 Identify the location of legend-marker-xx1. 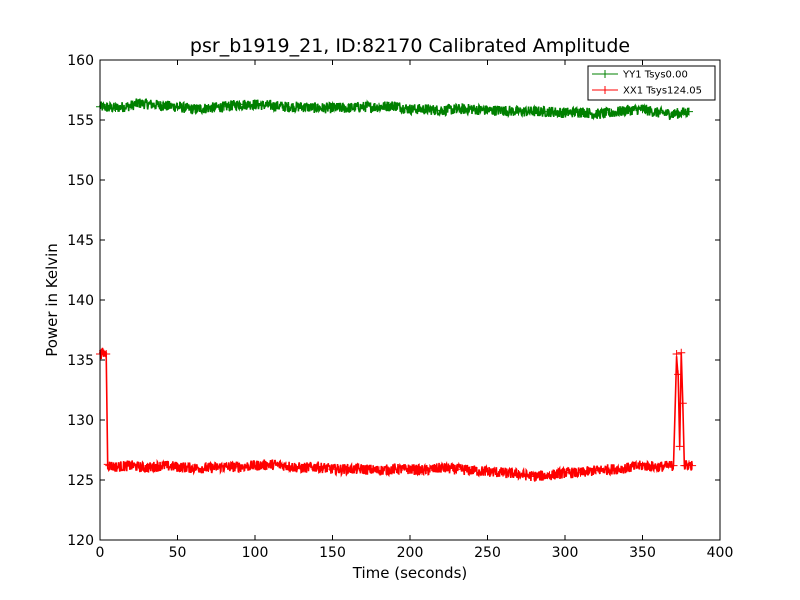
(605, 90).